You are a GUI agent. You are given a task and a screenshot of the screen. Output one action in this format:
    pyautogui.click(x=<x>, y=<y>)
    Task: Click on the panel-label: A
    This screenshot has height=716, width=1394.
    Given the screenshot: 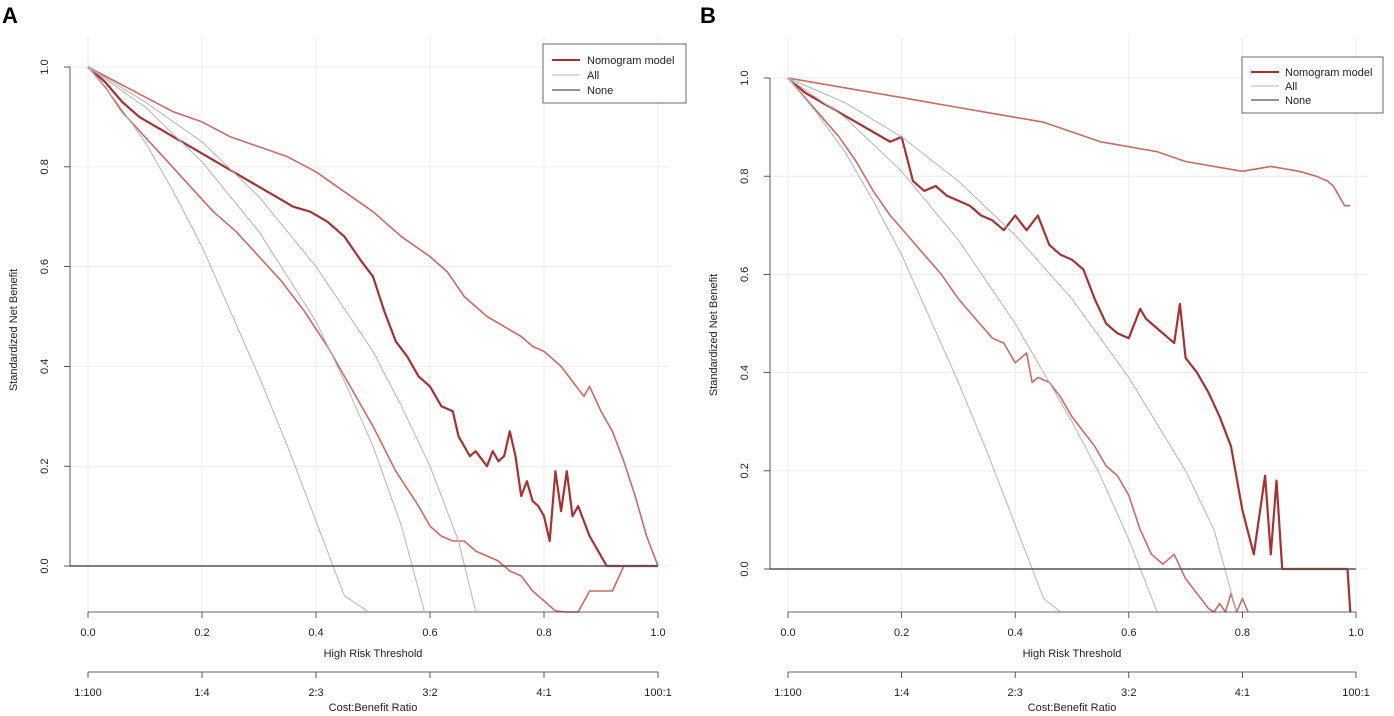 What is the action you would take?
    pyautogui.click(x=10, y=15)
    